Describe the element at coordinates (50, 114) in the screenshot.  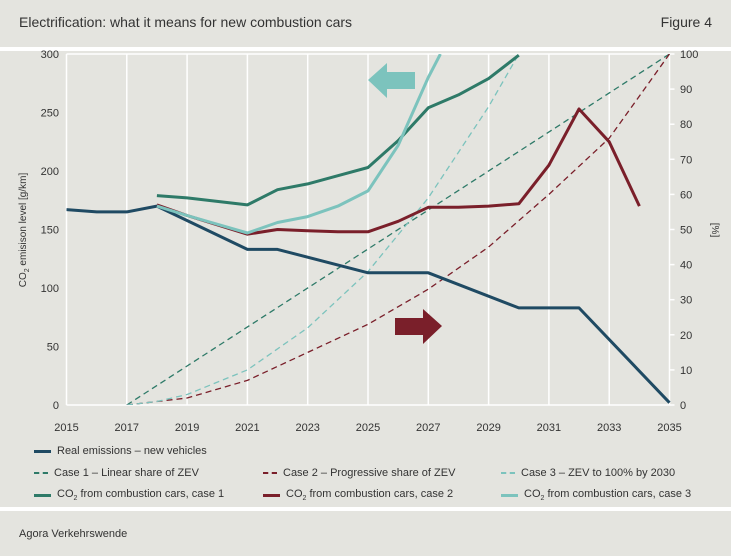
I see `y-left-tick-label: 250` at that location.